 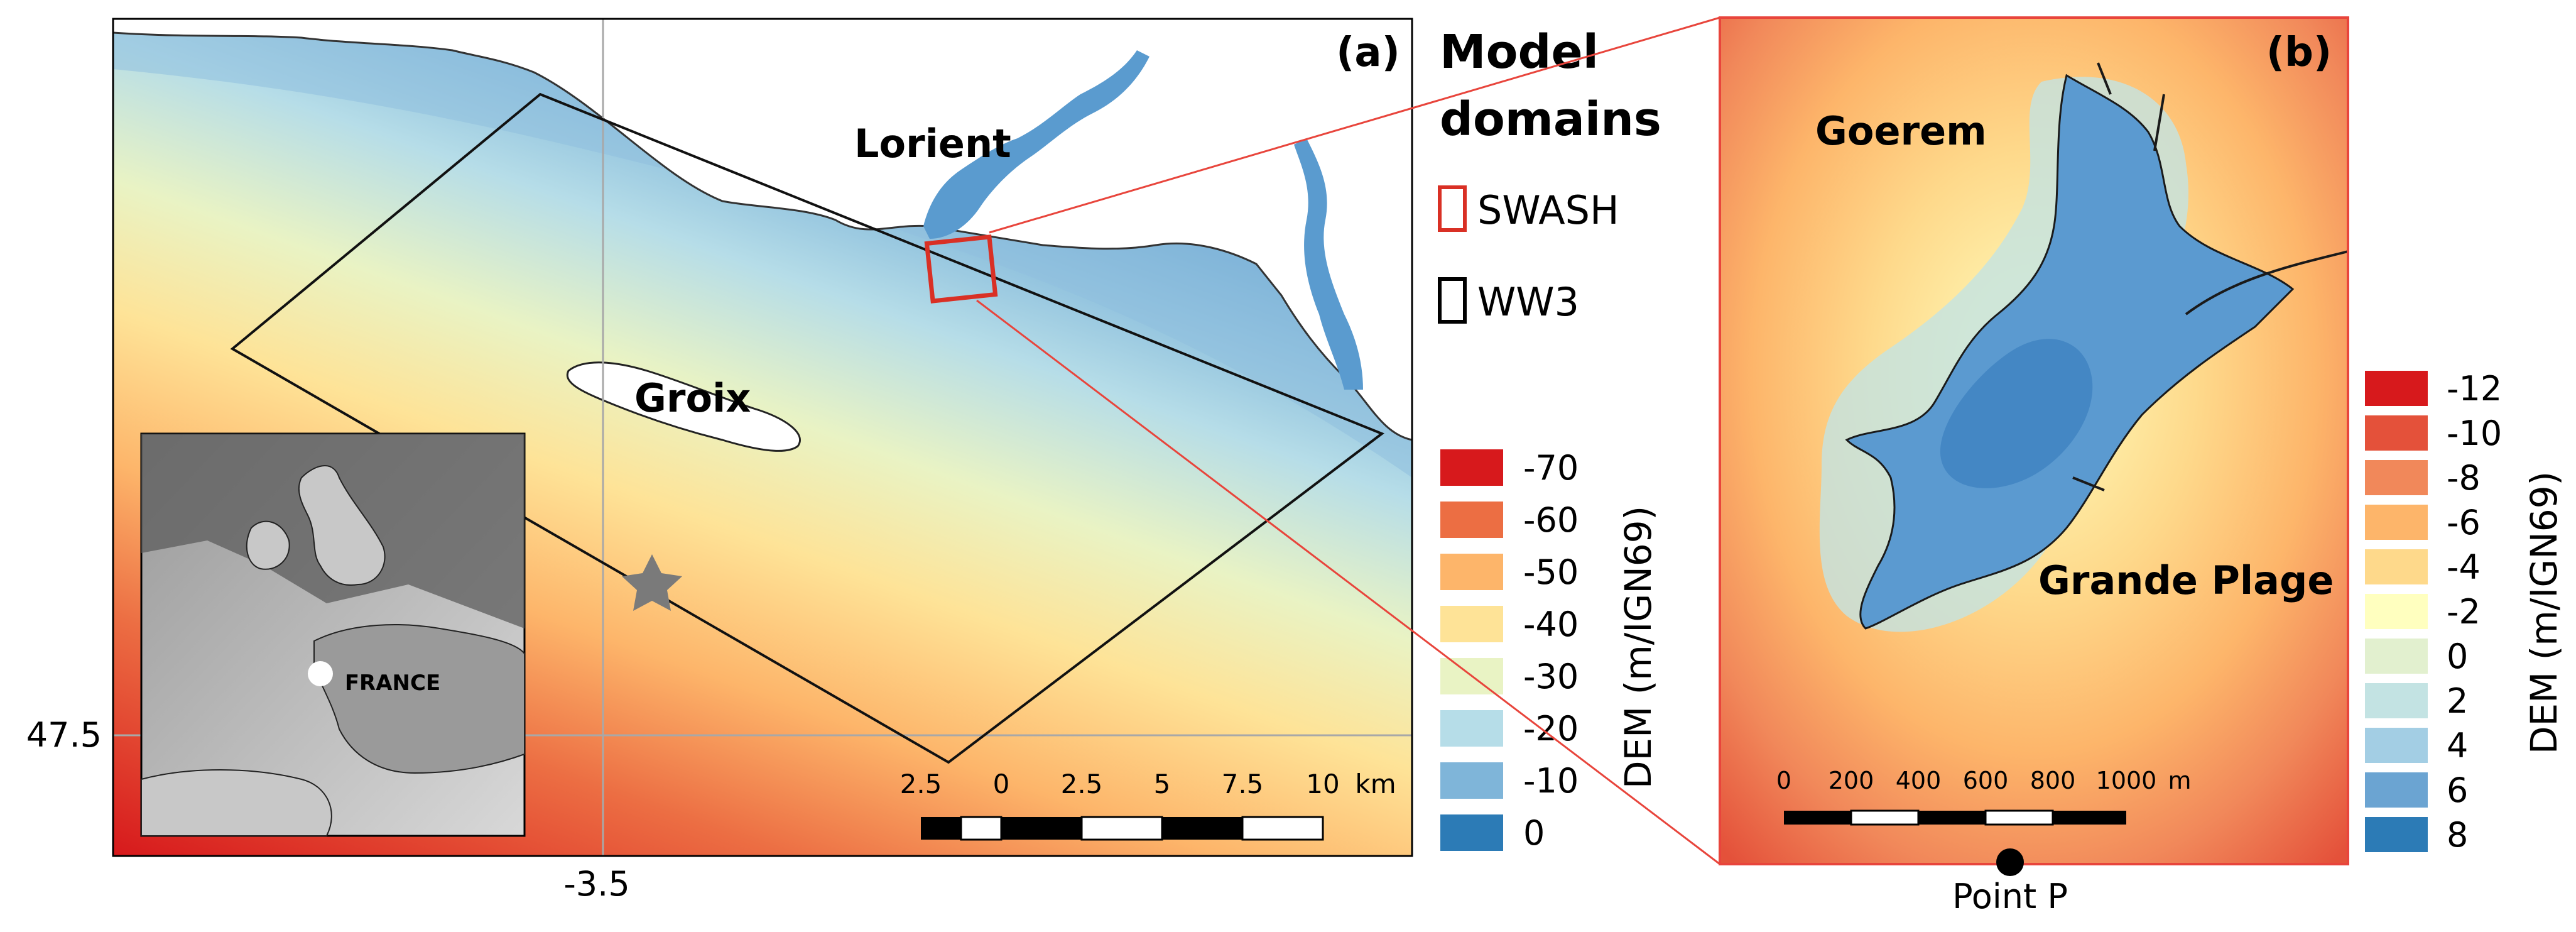 I want to click on panel-b-scale-bar: 0 200 400 600 800 1000 m, so click(x=1984, y=796).